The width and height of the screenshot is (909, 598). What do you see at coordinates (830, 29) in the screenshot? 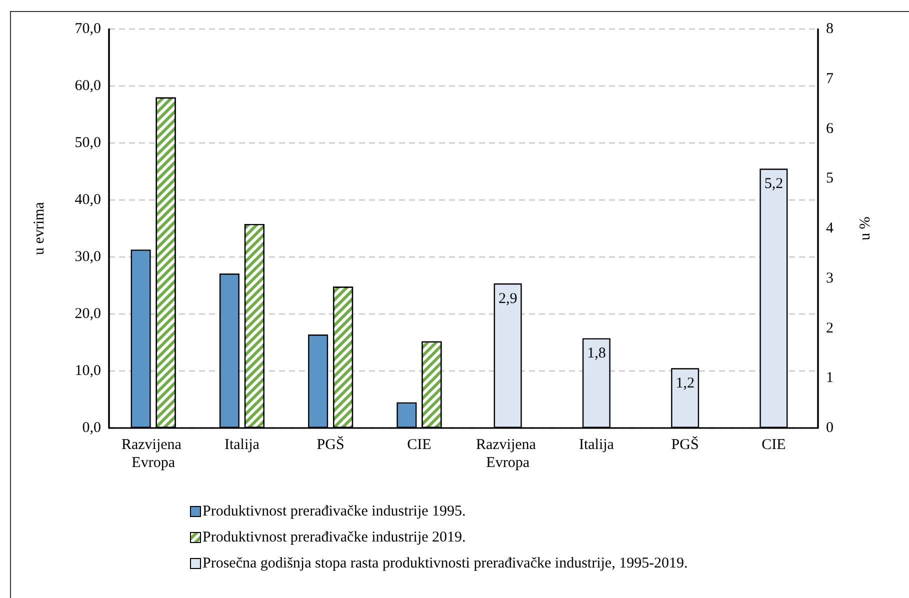
I see `y2-tick-label: 8` at bounding box center [830, 29].